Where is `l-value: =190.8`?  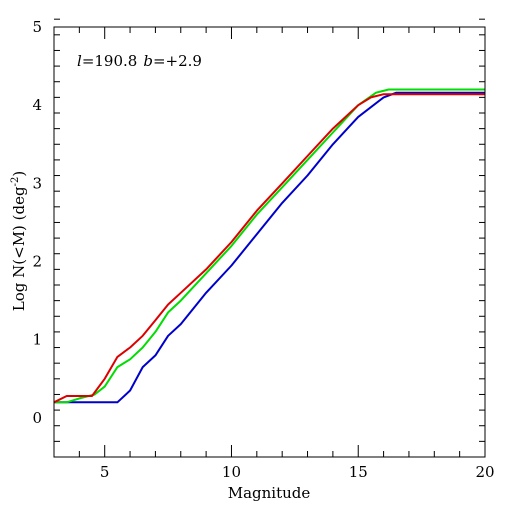 l-value: =190.8 is located at coordinates (110, 61).